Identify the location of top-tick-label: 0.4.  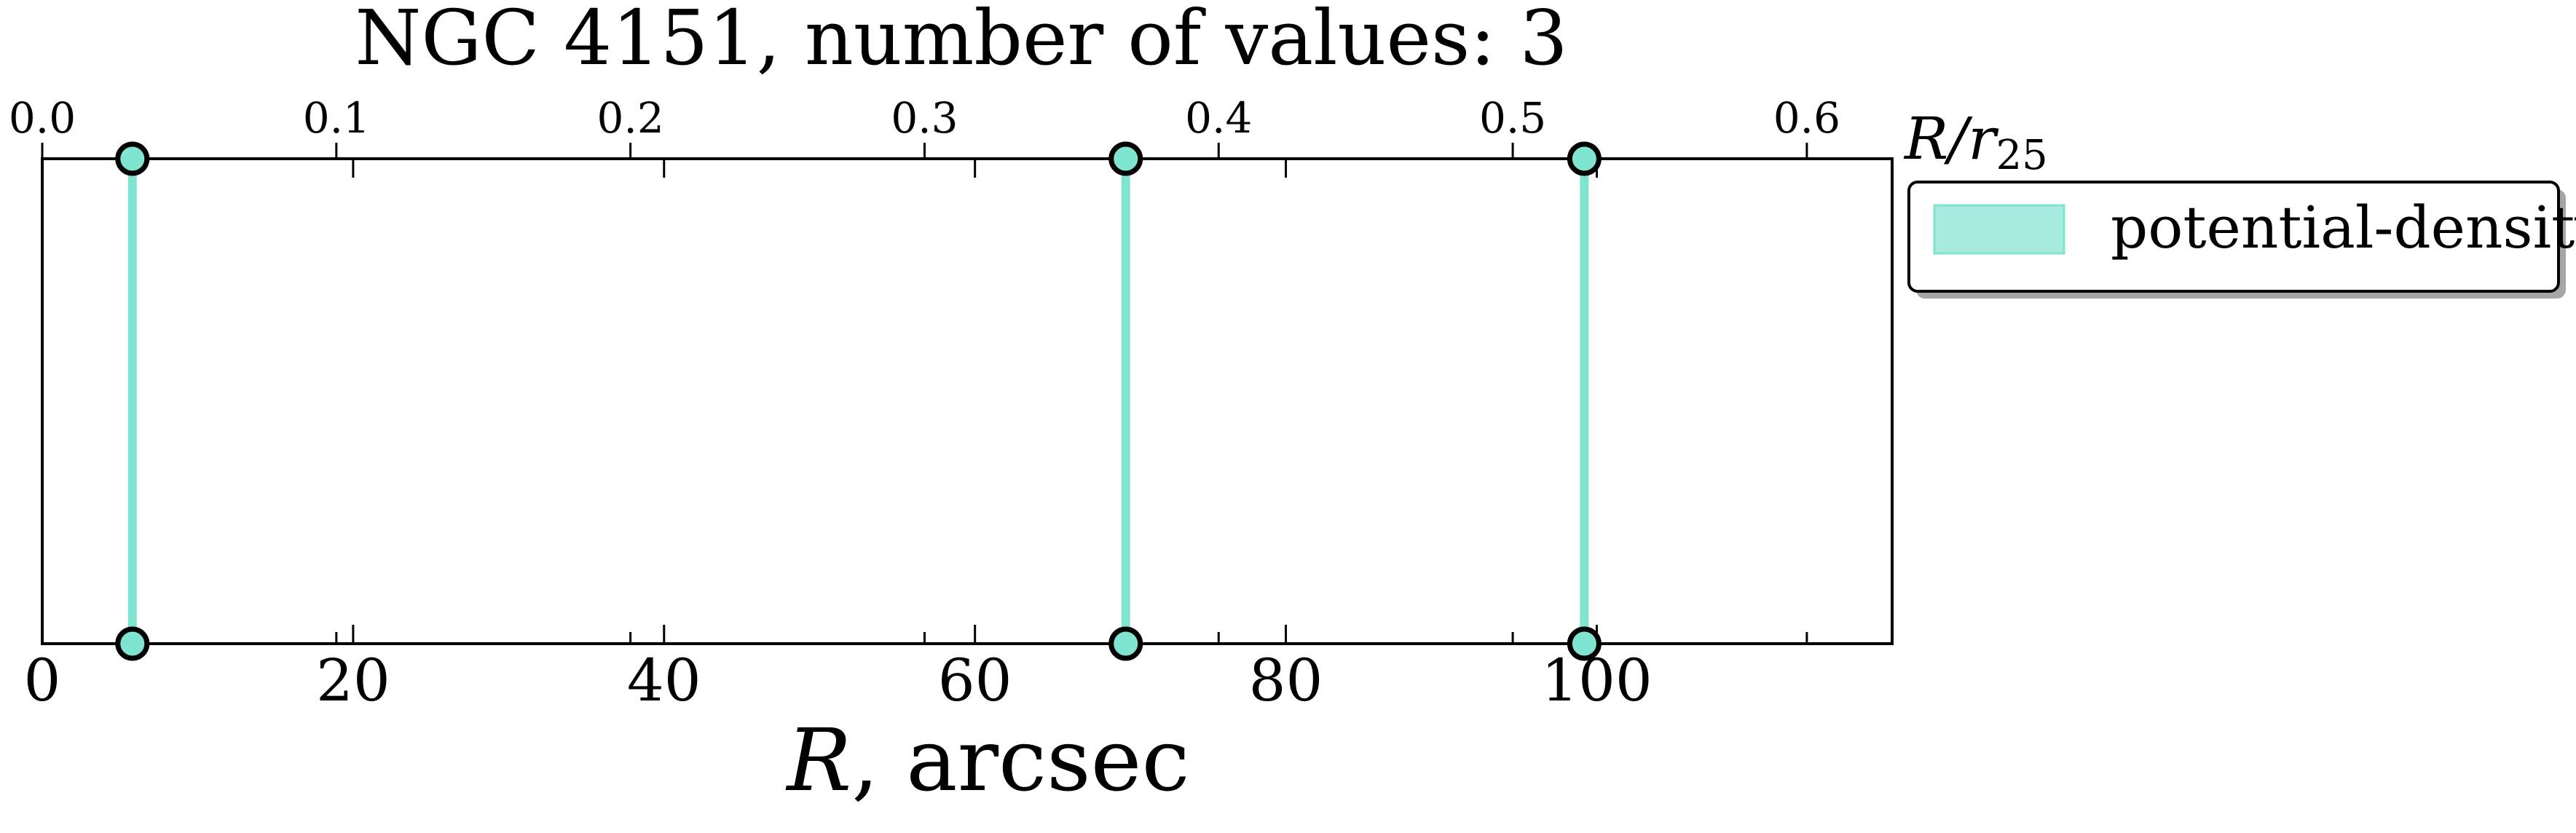
(1218, 118).